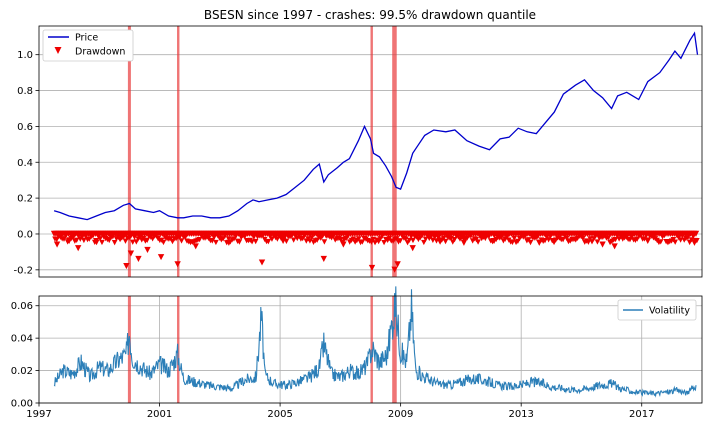 Image resolution: width=712 pixels, height=424 pixels. I want to click on bottom-xtick-label: 2017, so click(641, 414).